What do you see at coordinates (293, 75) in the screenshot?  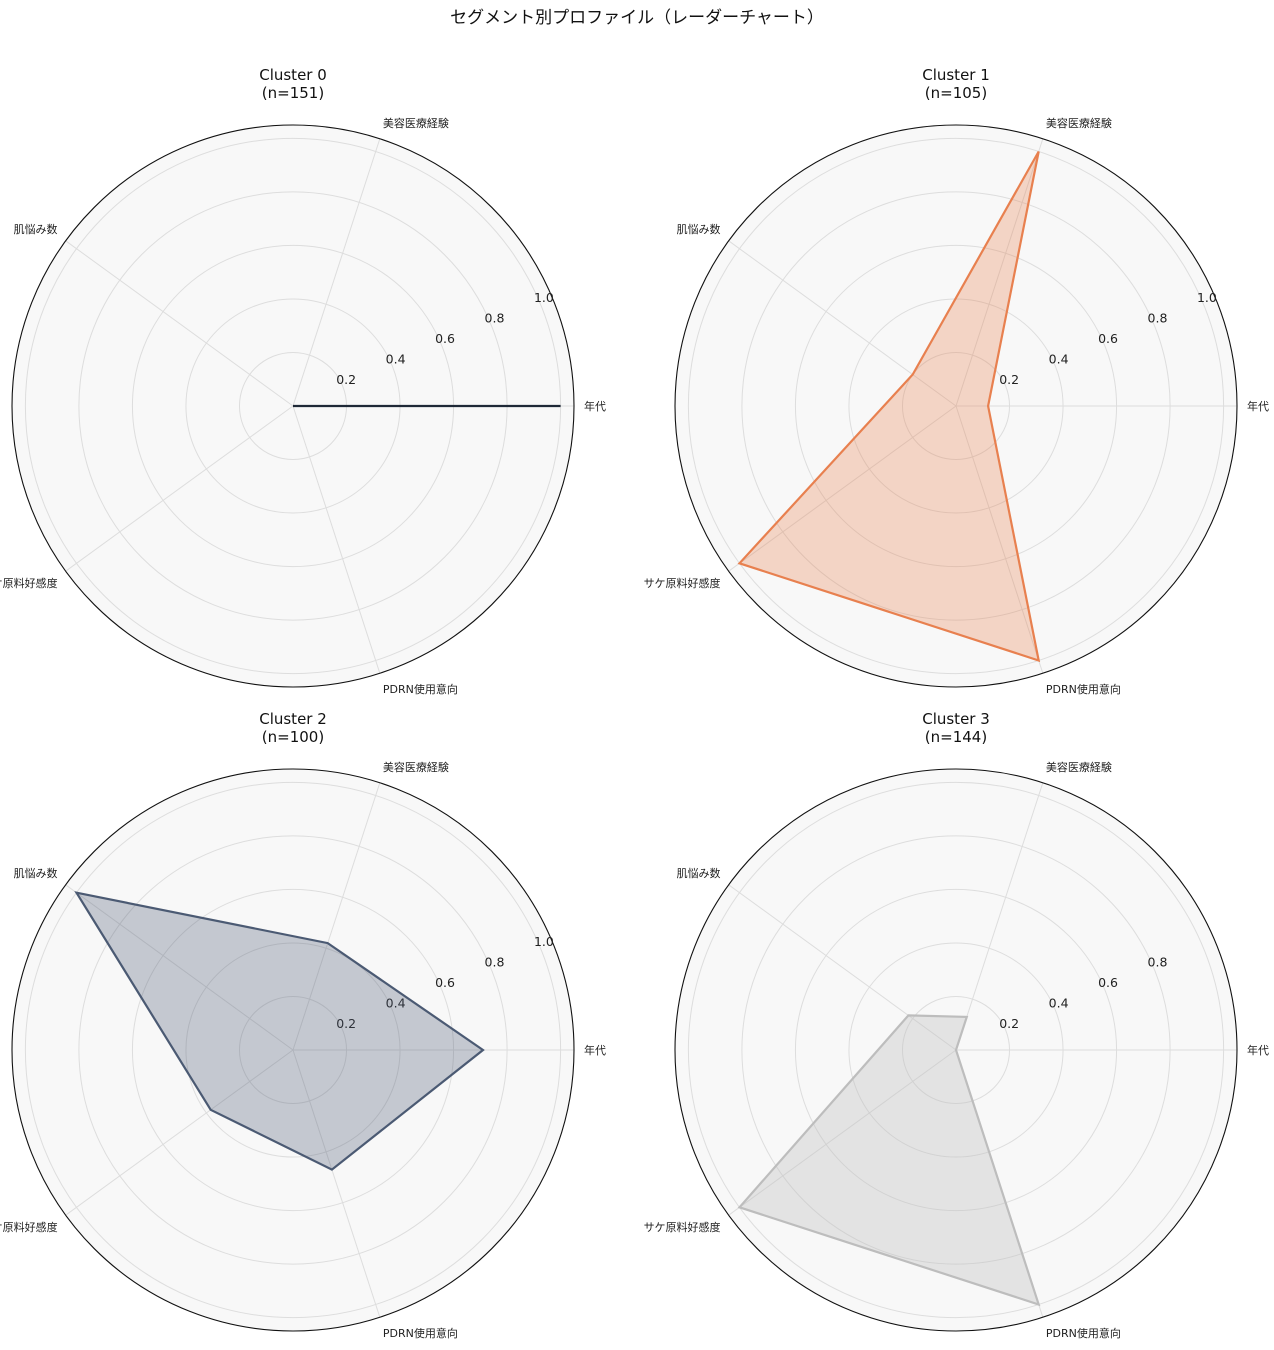 I see `panel-title: Cluster 0` at bounding box center [293, 75].